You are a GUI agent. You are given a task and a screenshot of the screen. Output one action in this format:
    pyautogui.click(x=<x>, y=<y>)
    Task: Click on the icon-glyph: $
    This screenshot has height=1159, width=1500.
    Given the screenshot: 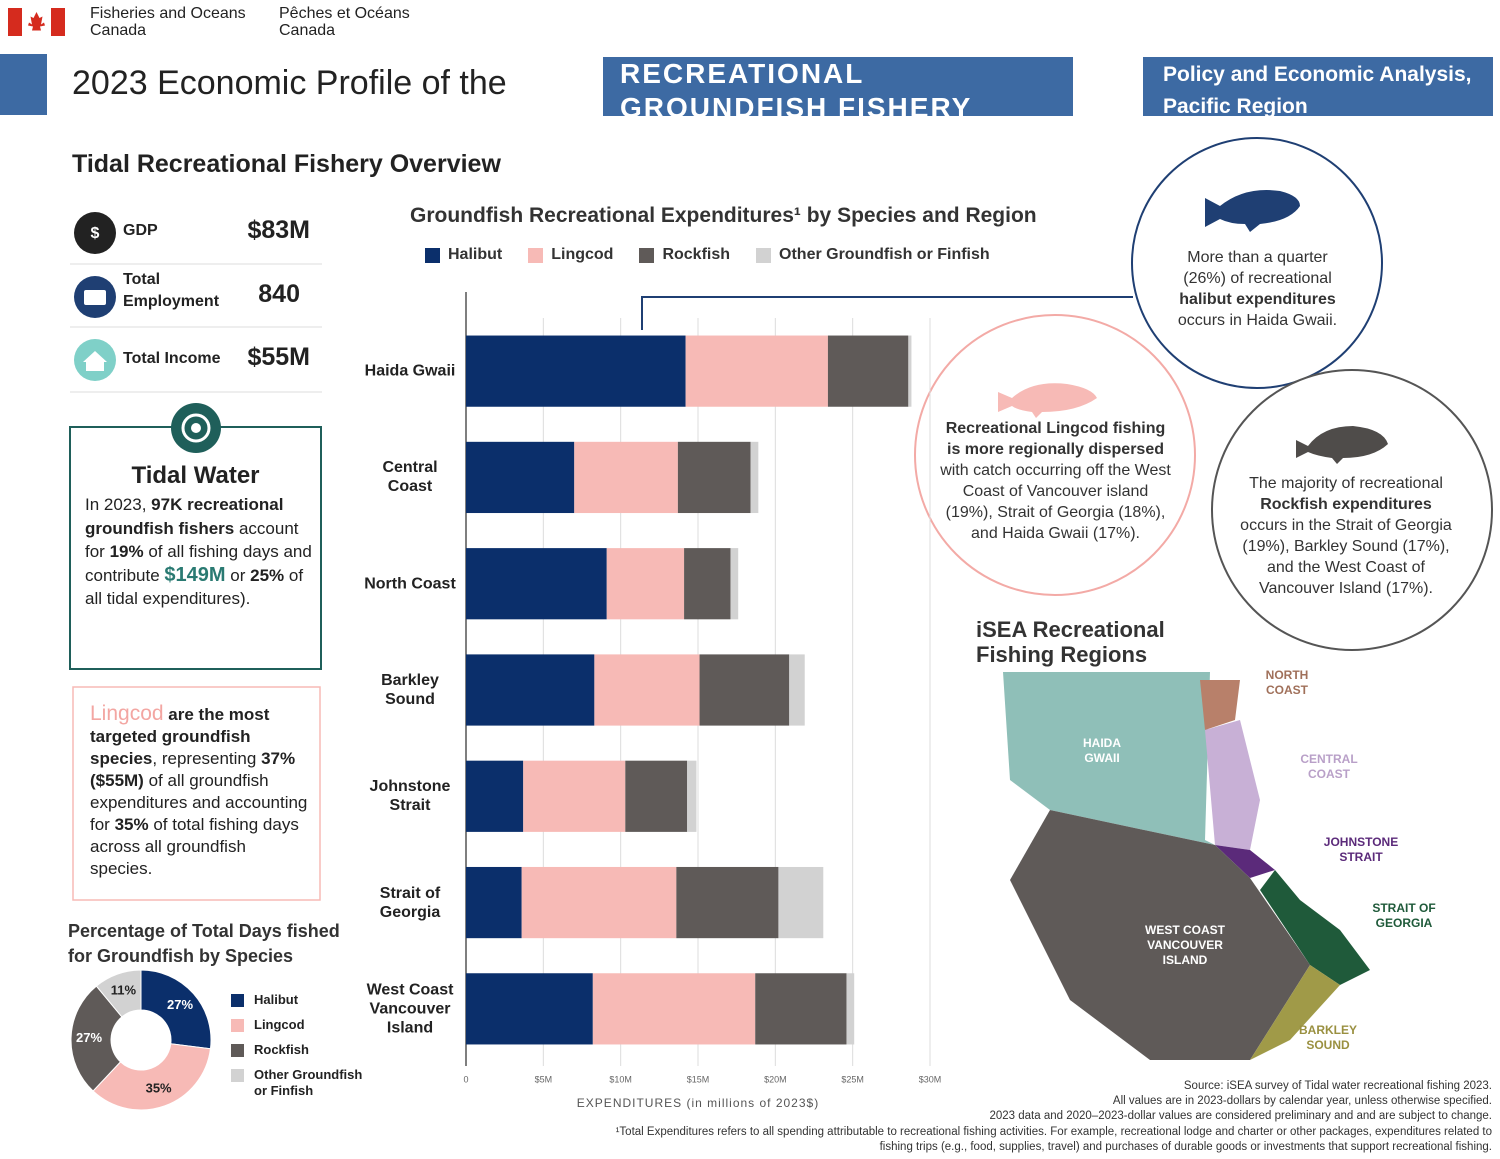 What is the action you would take?
    pyautogui.click(x=95, y=233)
    